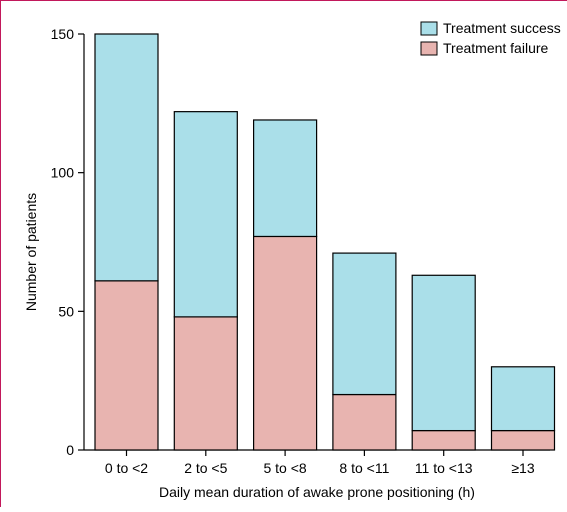 This screenshot has height=512, width=567. What do you see at coordinates (490, 38) in the screenshot?
I see `legend: Treatment success Treatment failure` at bounding box center [490, 38].